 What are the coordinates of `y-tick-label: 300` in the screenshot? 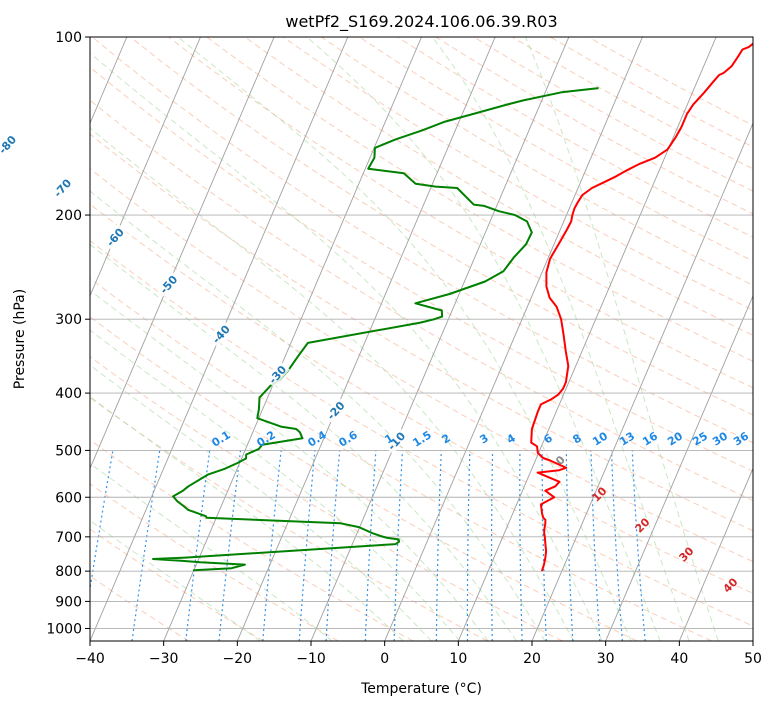 It's located at (68, 320).